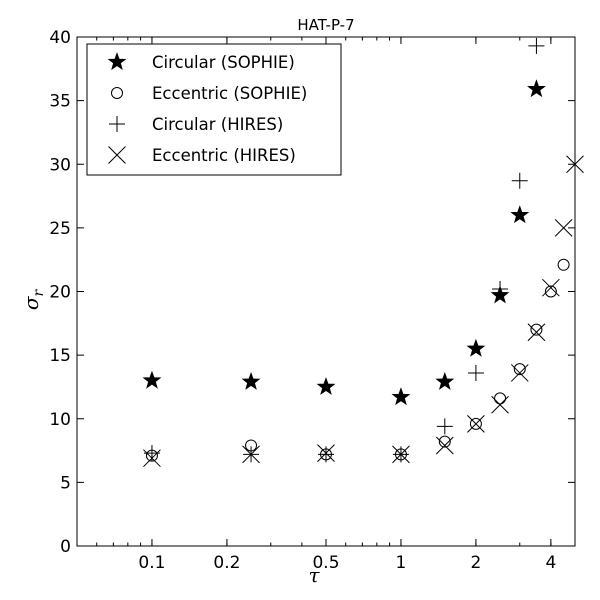  I want to click on legend-label: Eccentric (SOPHIE), so click(229, 93).